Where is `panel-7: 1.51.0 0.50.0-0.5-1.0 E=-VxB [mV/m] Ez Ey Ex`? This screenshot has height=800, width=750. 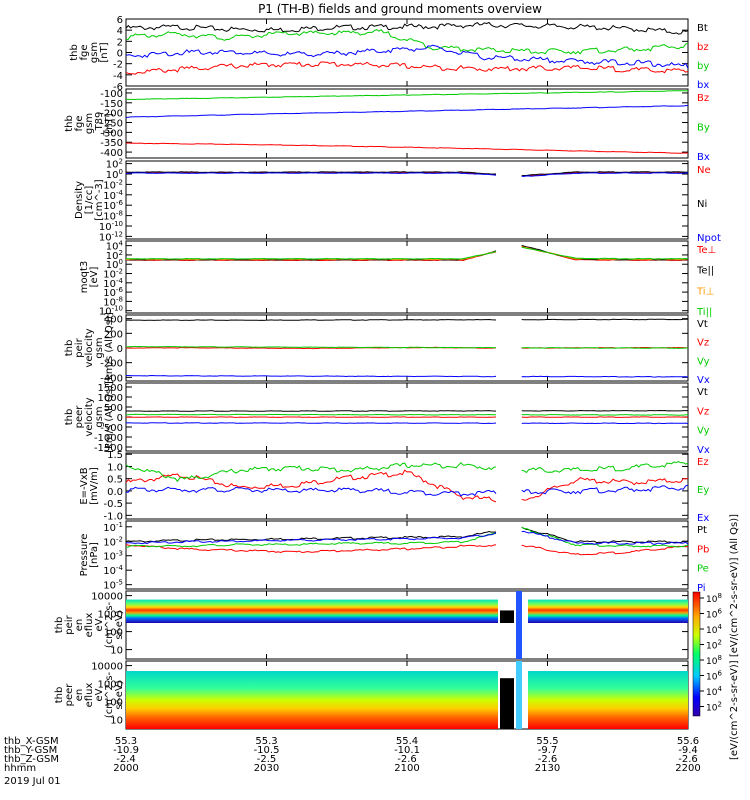
panel-7: 1.51.0 0.50.0-0.5-1.0 E=-VxB [mV/m] Ez Ey Ex is located at coordinates (394, 487).